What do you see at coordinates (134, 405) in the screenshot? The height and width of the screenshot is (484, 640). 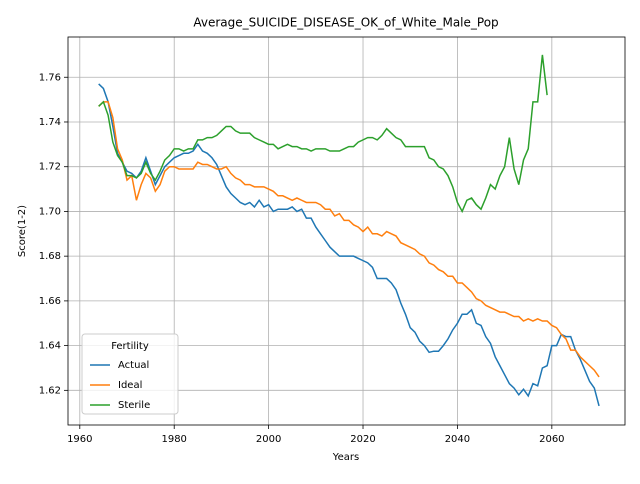 I see `legend-label: Sterile` at bounding box center [134, 405].